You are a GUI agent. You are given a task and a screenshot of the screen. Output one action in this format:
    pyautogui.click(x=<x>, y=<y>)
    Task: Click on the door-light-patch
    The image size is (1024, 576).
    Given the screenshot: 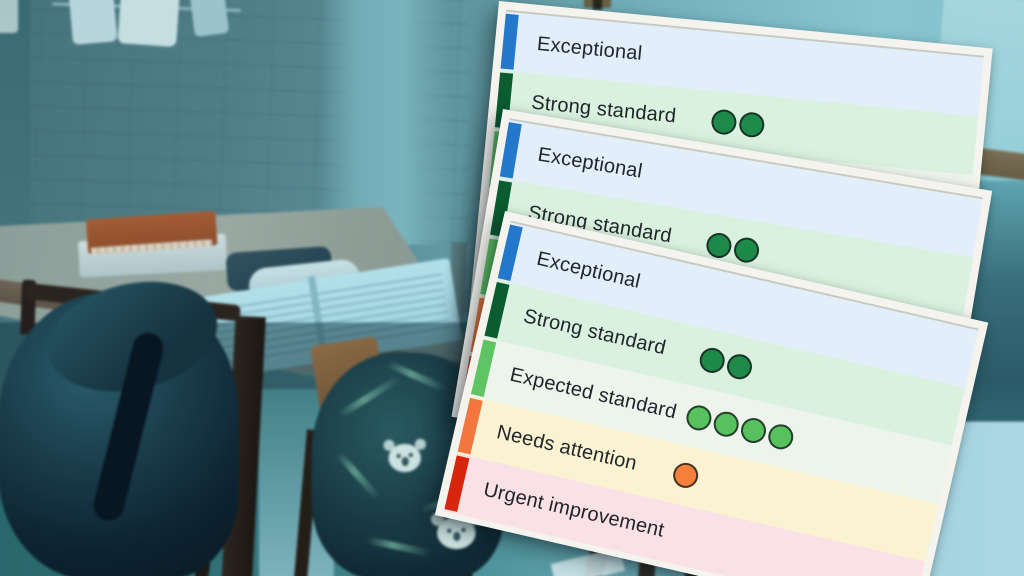 What is the action you would take?
    pyautogui.click(x=9, y=16)
    